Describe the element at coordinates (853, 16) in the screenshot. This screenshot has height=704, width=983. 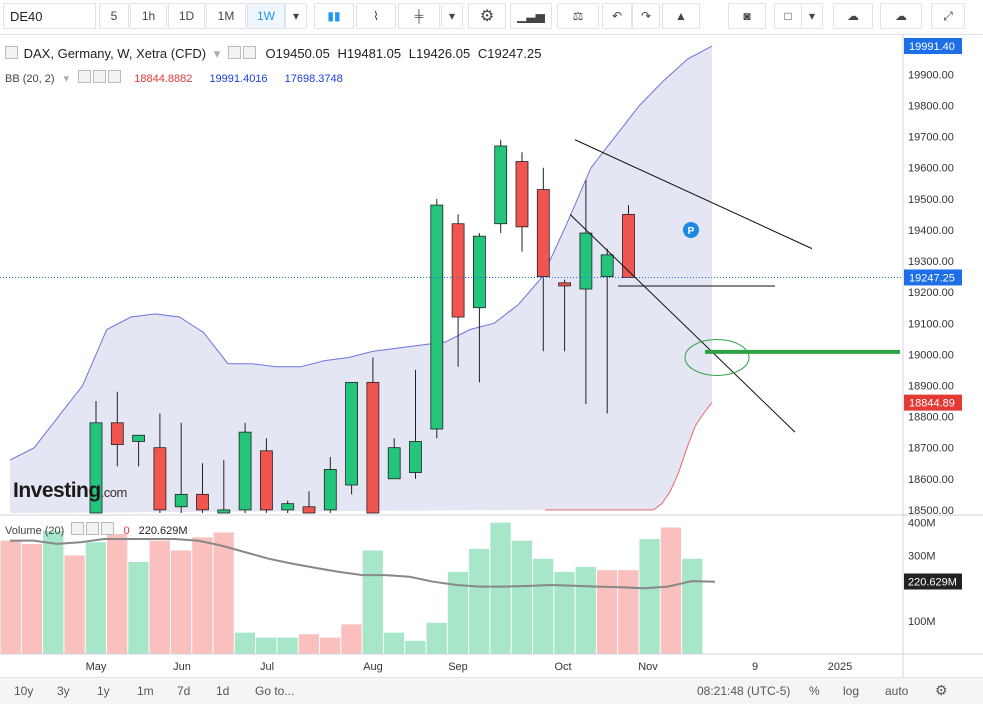
I see `cloud-download-icon: ☁` at that location.